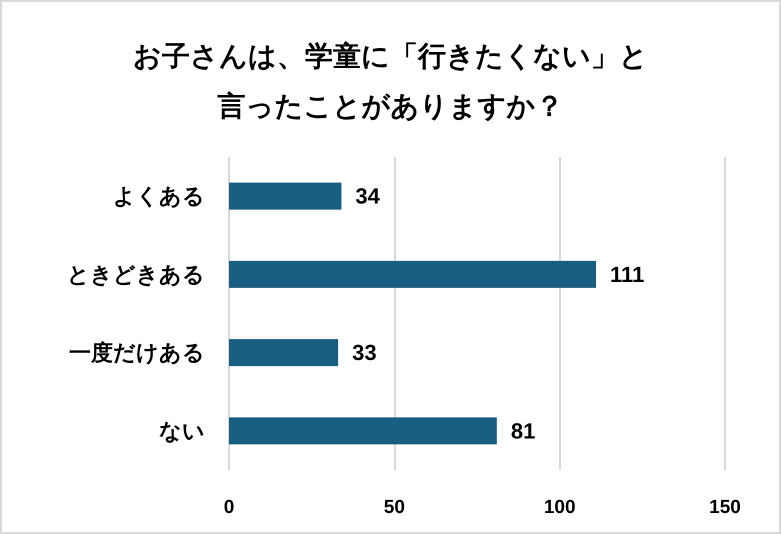 Image resolution: width=781 pixels, height=534 pixels. Describe the element at coordinates (364, 353) in the screenshot. I see `data-label: 33` at that location.